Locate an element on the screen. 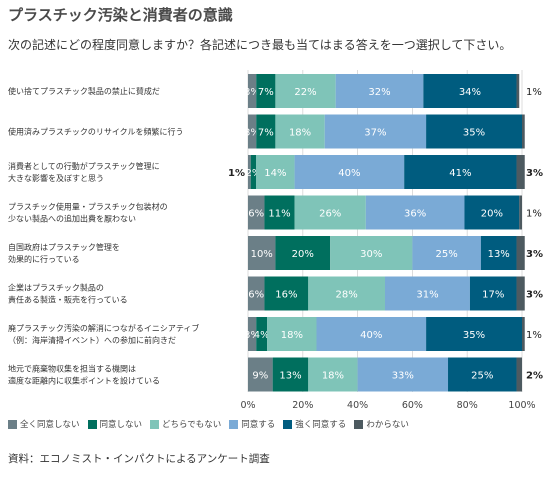 This screenshot has width=554, height=477. data-label: 9% is located at coordinates (260, 376).